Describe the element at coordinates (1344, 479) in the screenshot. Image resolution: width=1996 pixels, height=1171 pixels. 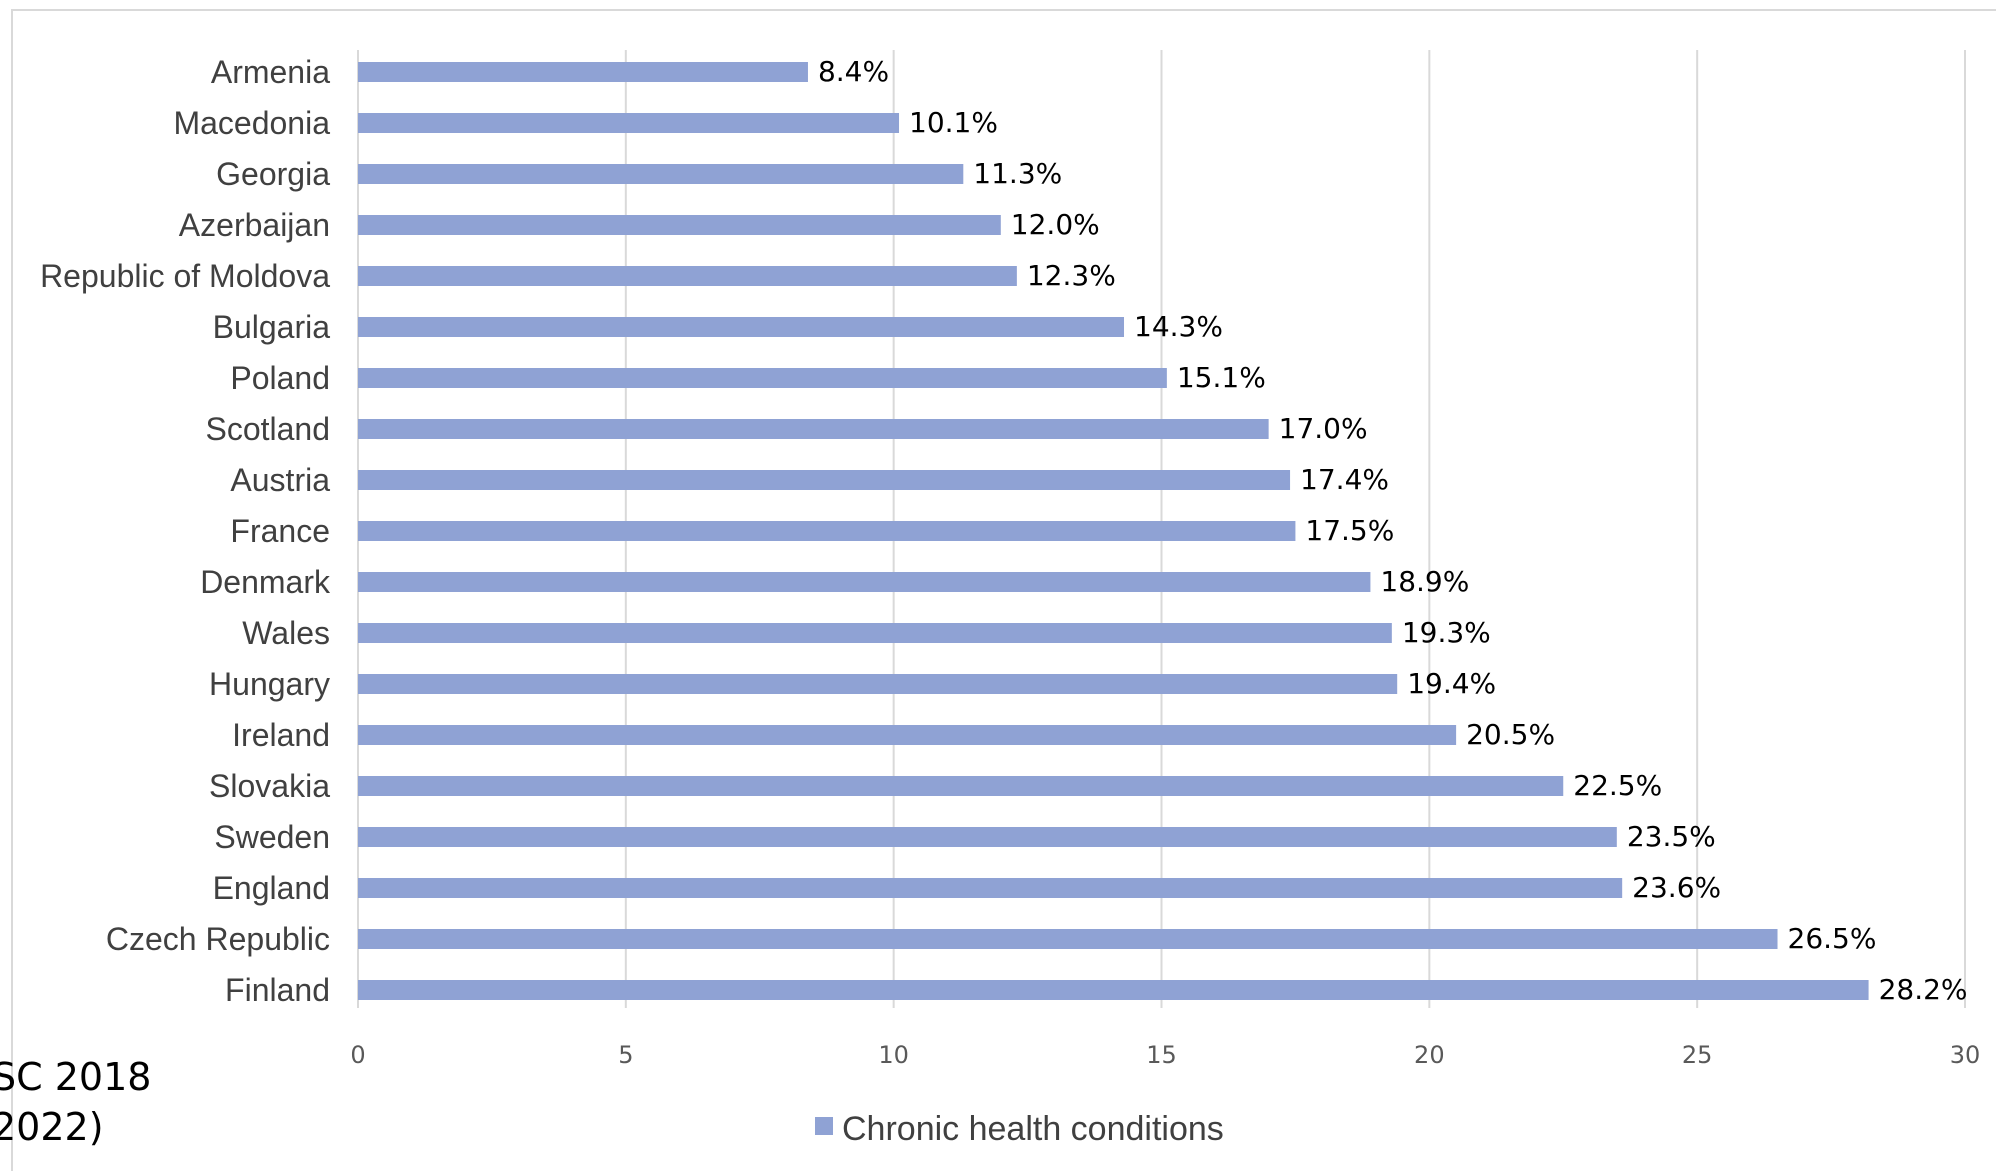
I see `data-label-austria: 17.4%` at that location.